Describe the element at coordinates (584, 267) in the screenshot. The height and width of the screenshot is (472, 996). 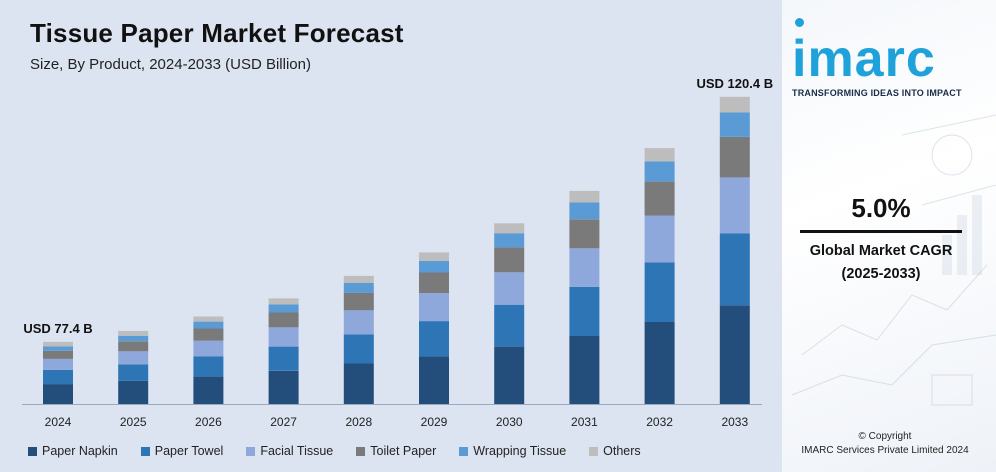
I see `bar-segment-facial-tissue-2031` at that location.